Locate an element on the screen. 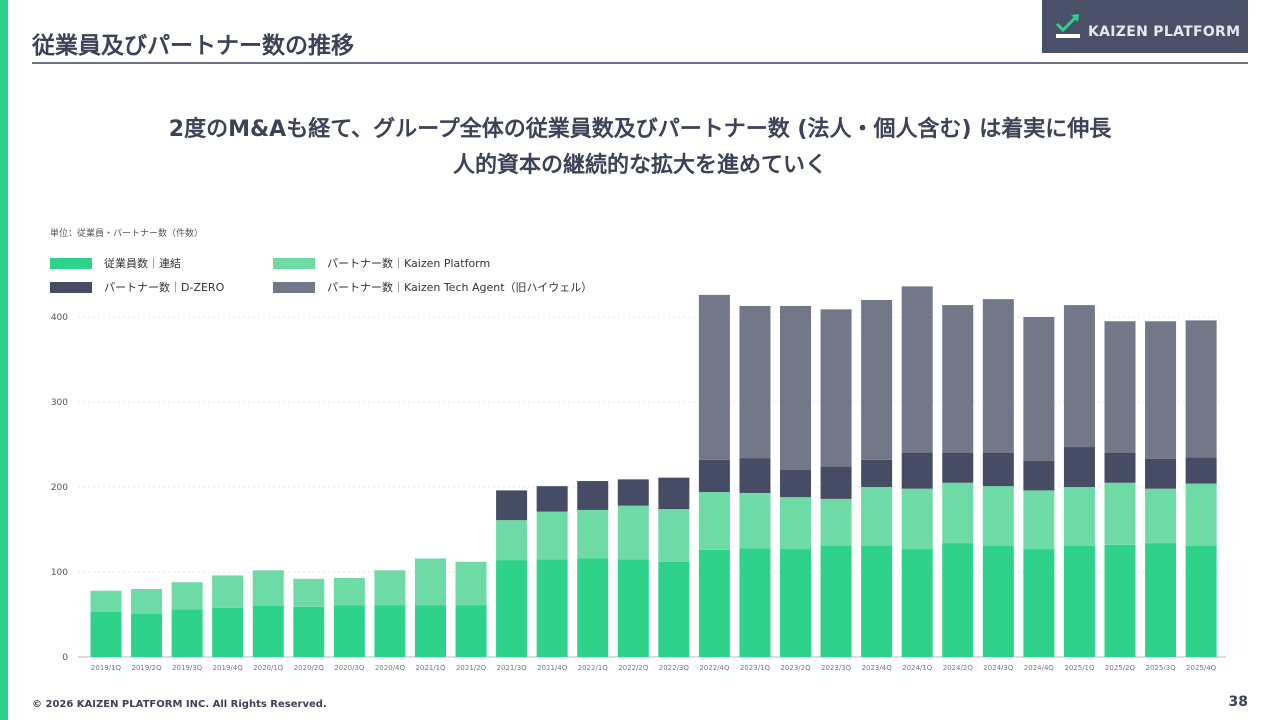 This screenshot has height=720, width=1280. x-tick-label: 2019/4Q is located at coordinates (228, 668).